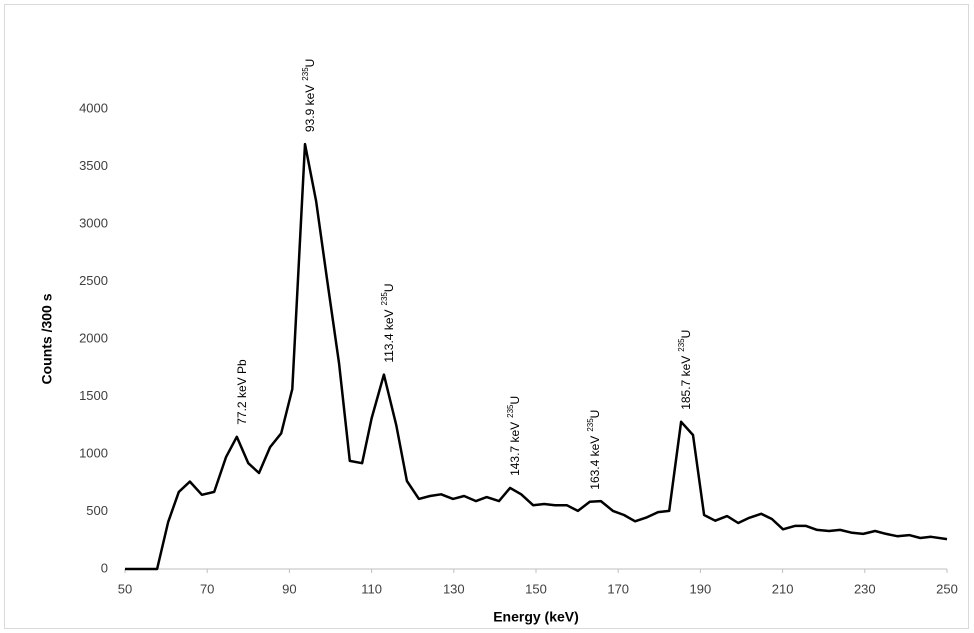 Image resolution: width=974 pixels, height=633 pixels. What do you see at coordinates (93, 337) in the screenshot?
I see `y-tick-label: 2000` at bounding box center [93, 337].